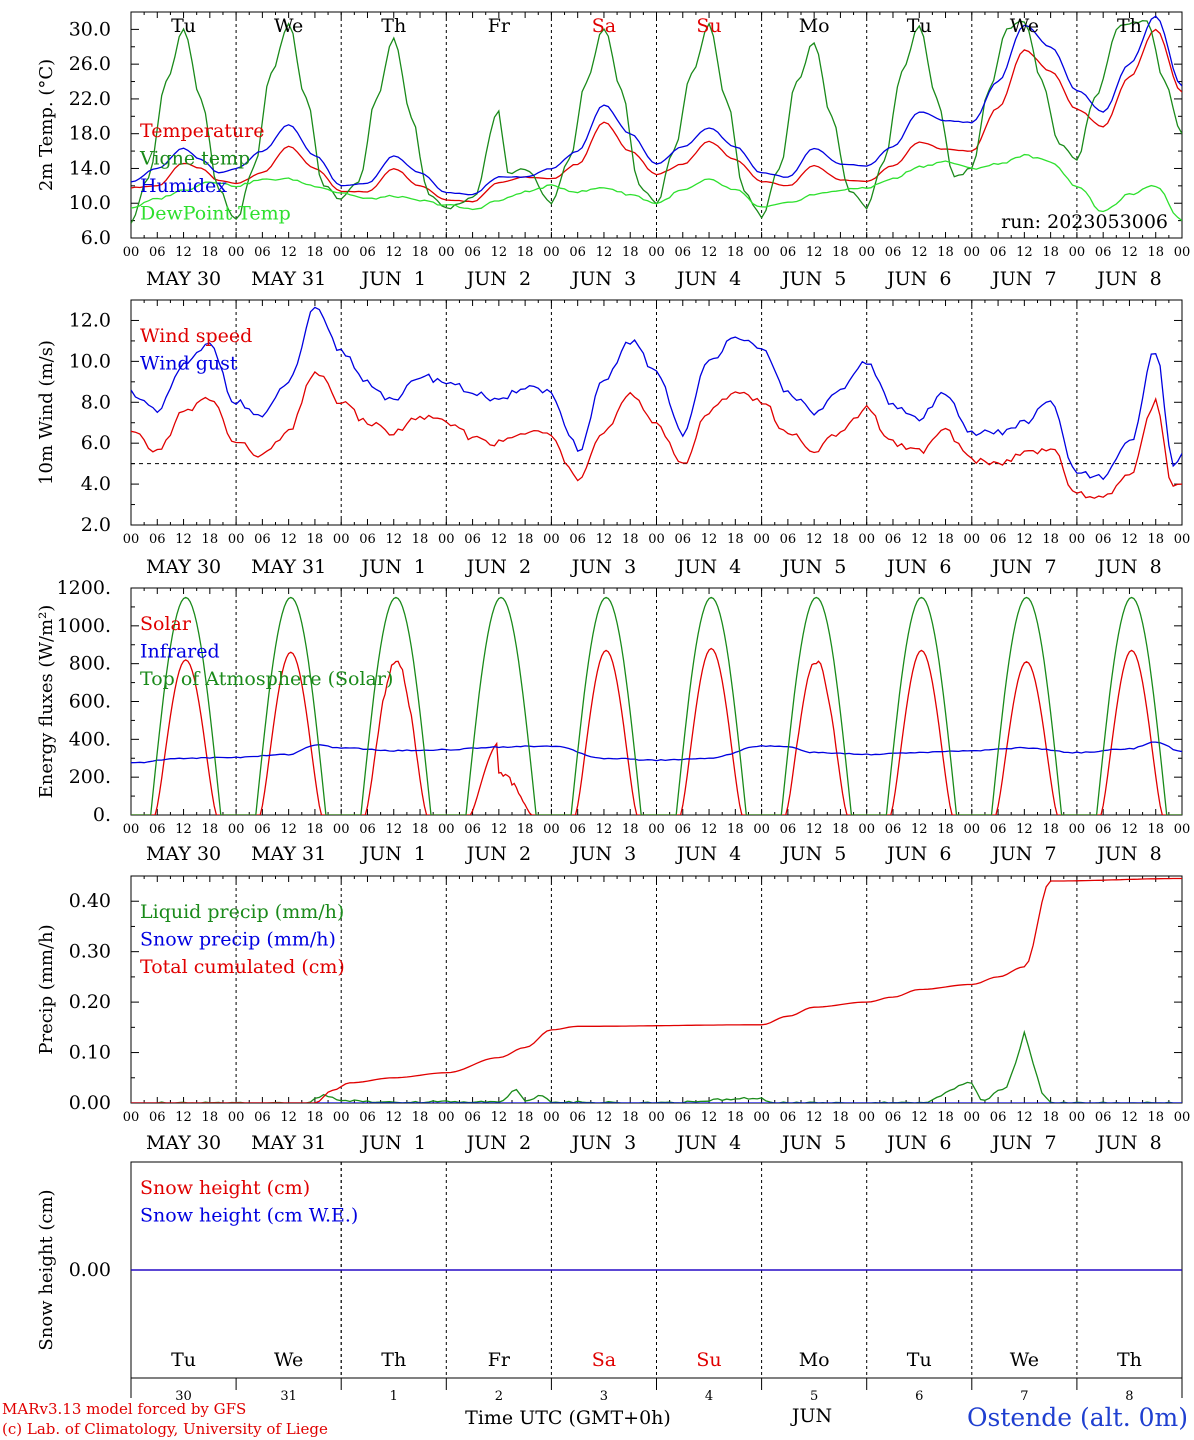  I want to click on day-number-label: 2, so click(499, 1396).